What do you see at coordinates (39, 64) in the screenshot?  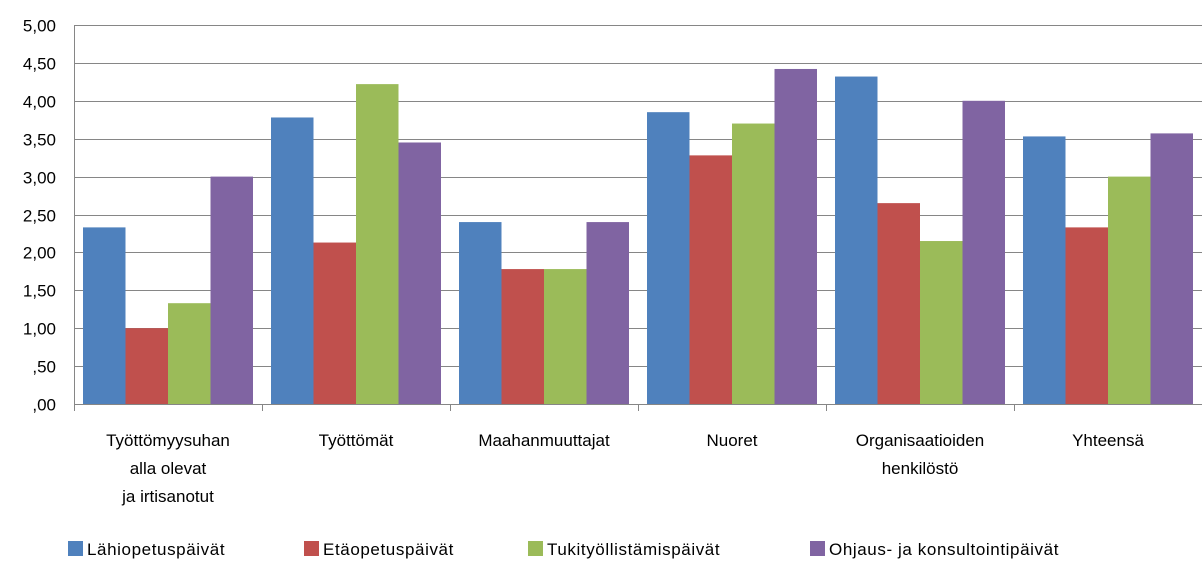 I see `y-tick-label: 4,50` at bounding box center [39, 64].